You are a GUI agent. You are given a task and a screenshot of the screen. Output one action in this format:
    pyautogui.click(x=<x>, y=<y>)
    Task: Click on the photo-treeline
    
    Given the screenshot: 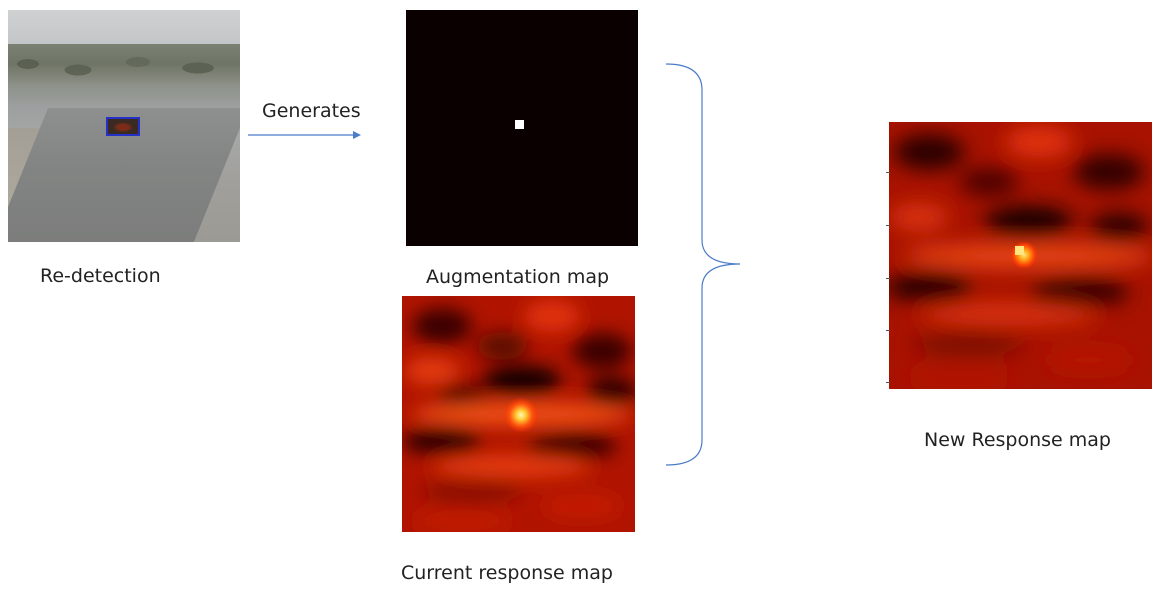 What is the action you would take?
    pyautogui.click(x=124, y=64)
    